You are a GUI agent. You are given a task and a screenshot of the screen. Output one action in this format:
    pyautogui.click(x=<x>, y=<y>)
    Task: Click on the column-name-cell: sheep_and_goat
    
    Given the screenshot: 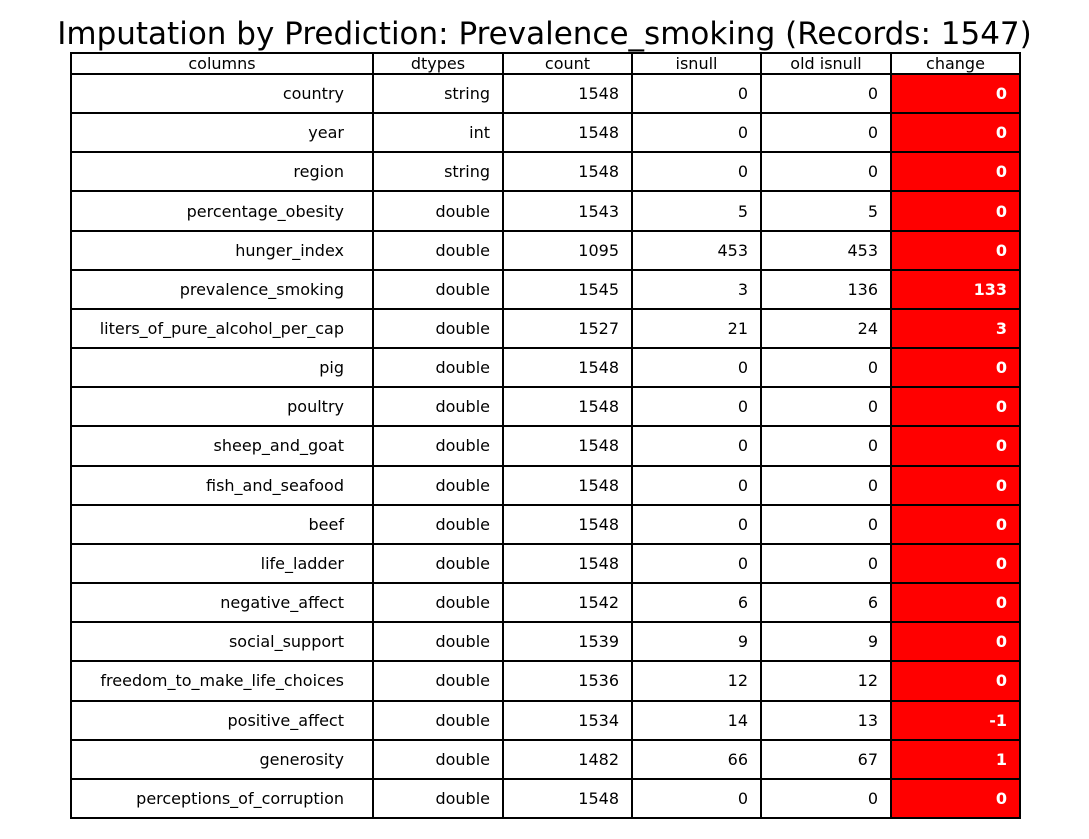 What is the action you would take?
    pyautogui.click(x=222, y=446)
    